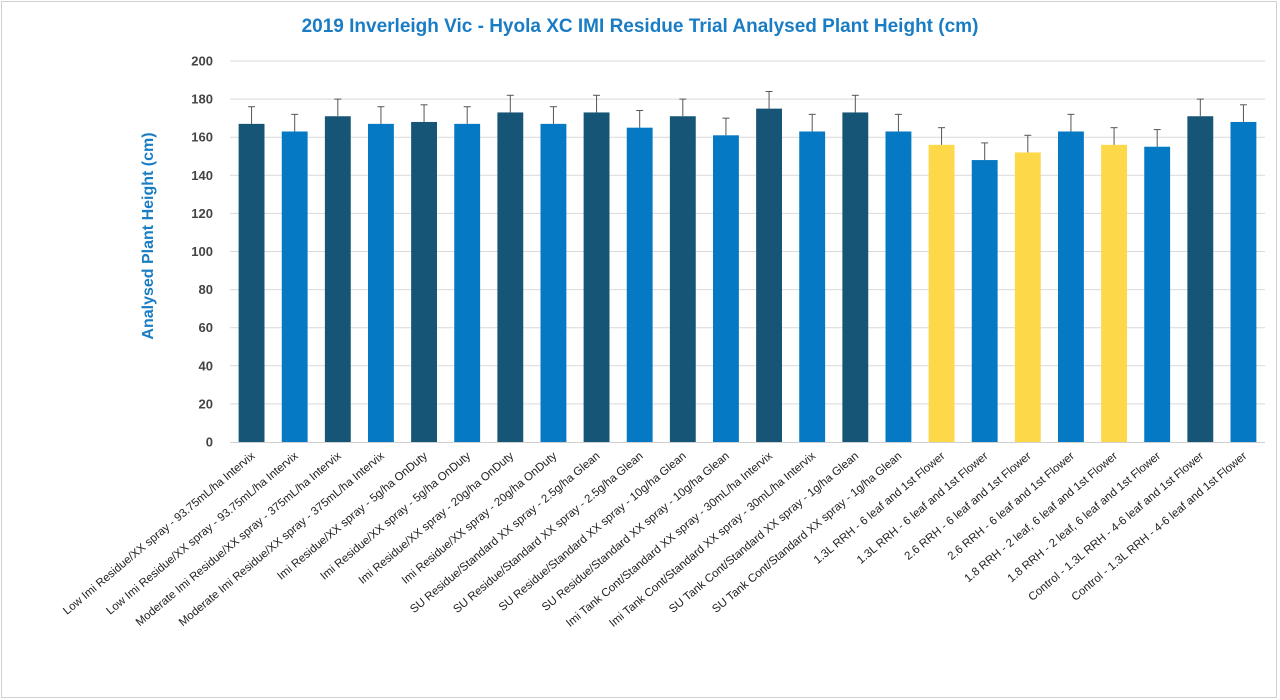 The image size is (1280, 700). I want to click on y-tick-label: 20, so click(206, 403).